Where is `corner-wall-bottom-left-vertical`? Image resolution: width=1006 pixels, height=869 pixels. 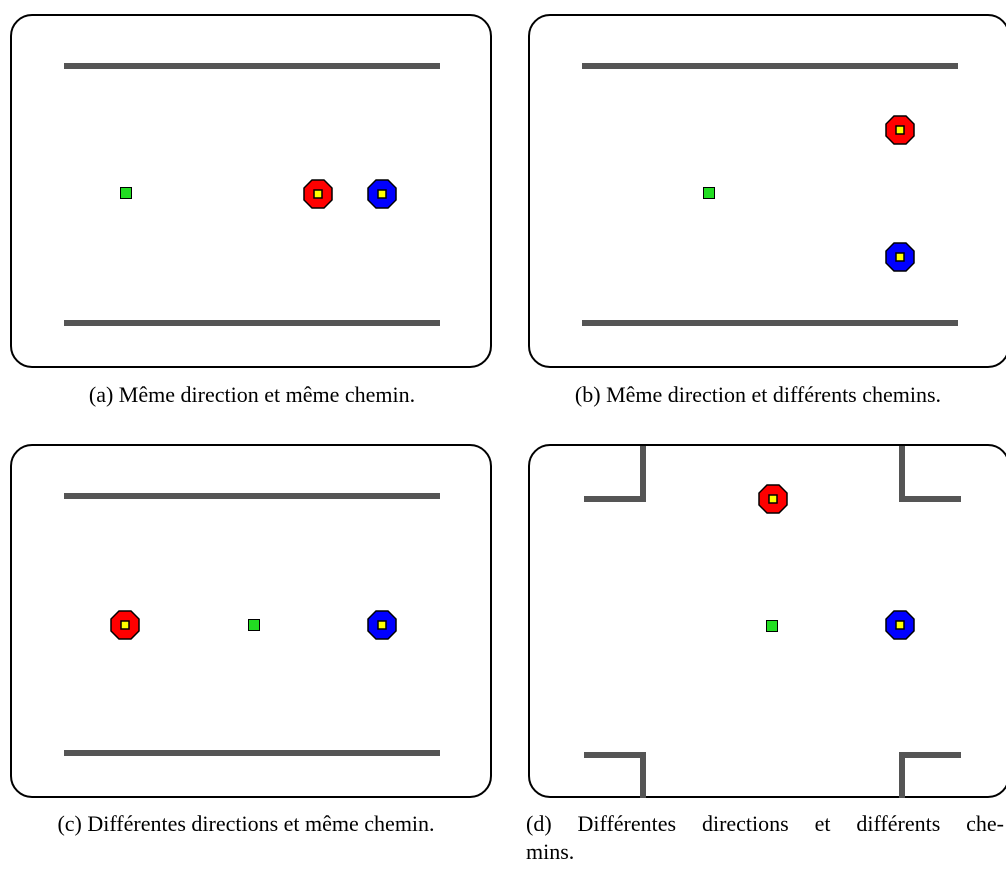
corner-wall-bottom-left-vertical is located at coordinates (643, 775).